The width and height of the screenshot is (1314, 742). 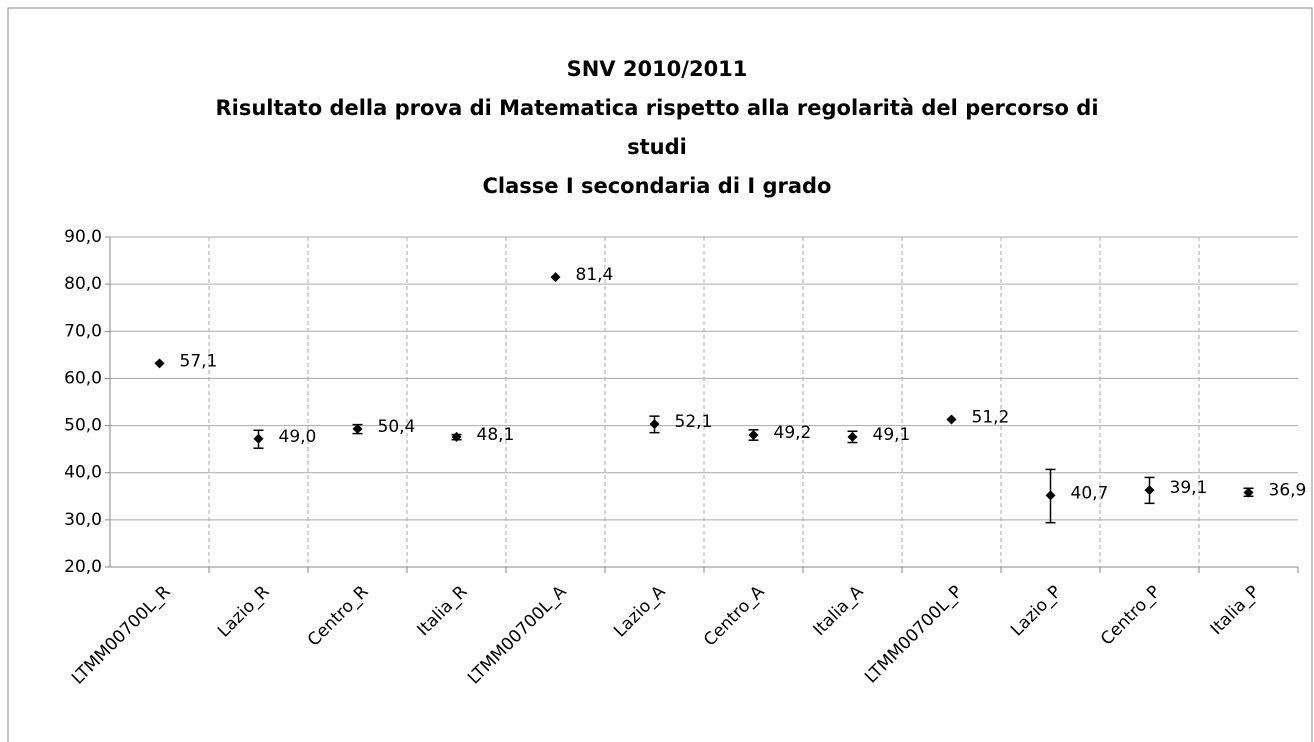 What do you see at coordinates (397, 427) in the screenshot?
I see `data-label: 50,4` at bounding box center [397, 427].